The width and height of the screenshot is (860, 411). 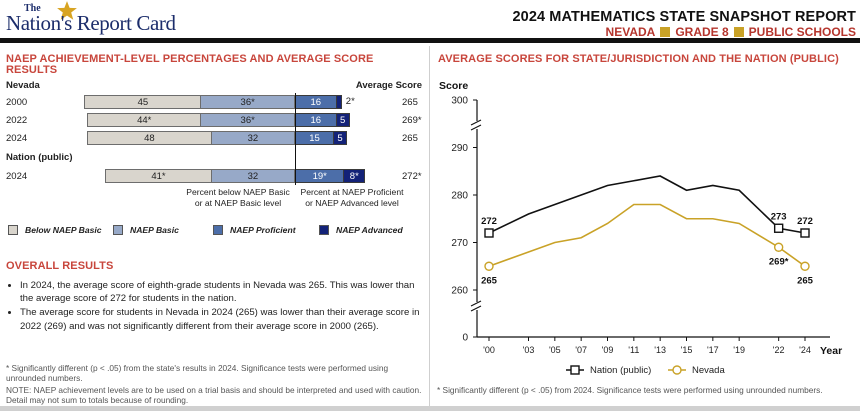 What do you see at coordinates (489, 350) in the screenshot?
I see `x-tick-label: '00` at bounding box center [489, 350].